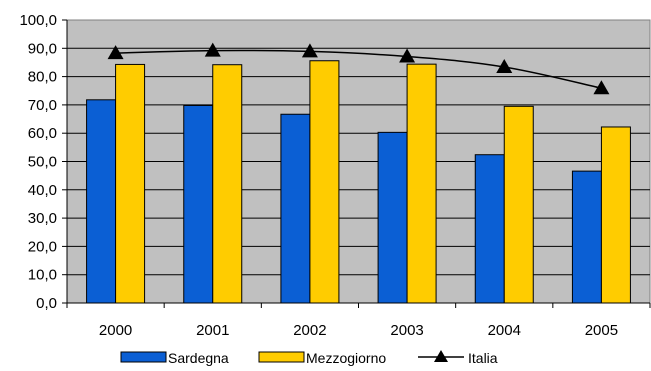 The image size is (651, 371). I want to click on bar-mezzogiorno-2002, so click(324, 182).